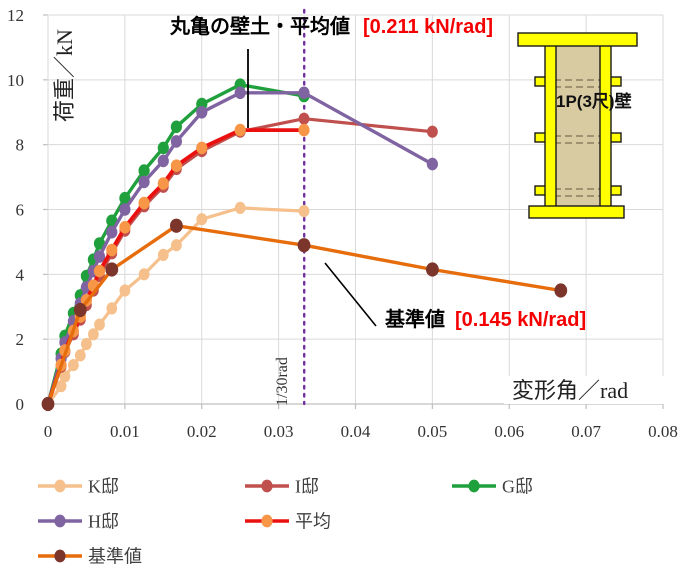 The height and width of the screenshot is (570, 695). Describe the element at coordinates (125, 431) in the screenshot. I see `x-tick-label: 0.01` at that location.